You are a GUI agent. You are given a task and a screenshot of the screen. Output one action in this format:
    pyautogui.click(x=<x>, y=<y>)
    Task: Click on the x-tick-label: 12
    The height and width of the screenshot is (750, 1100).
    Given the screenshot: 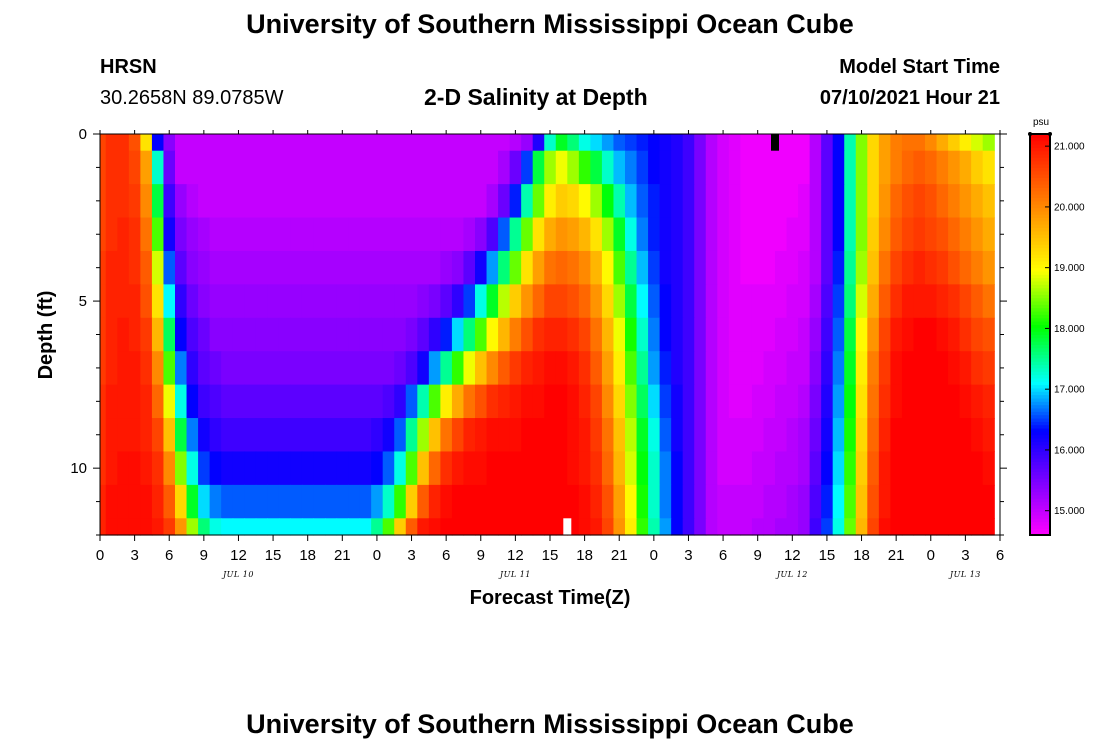 What is the action you would take?
    pyautogui.click(x=238, y=555)
    